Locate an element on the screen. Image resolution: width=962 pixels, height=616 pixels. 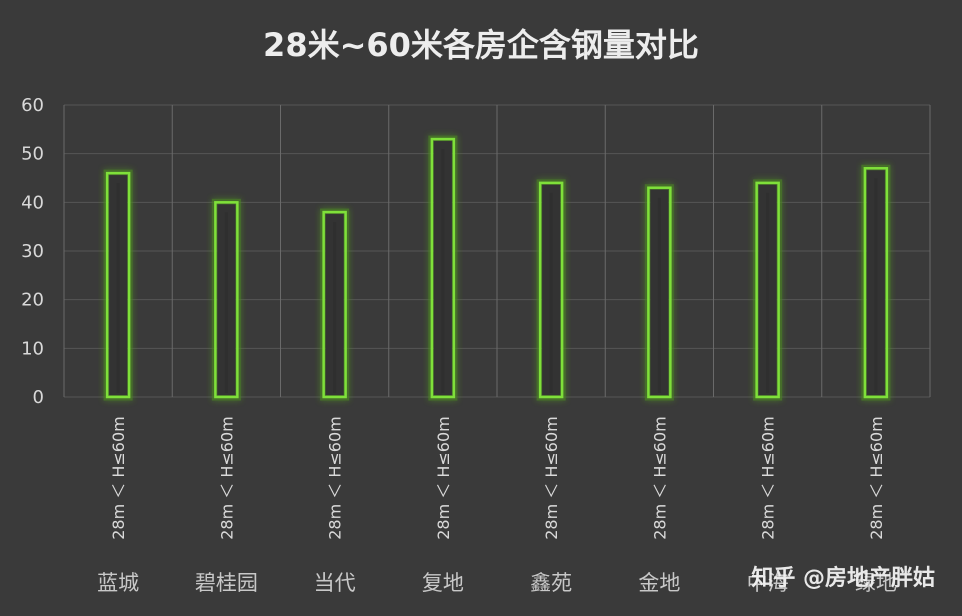
y-tick-label: 10 is located at coordinates (32, 348).